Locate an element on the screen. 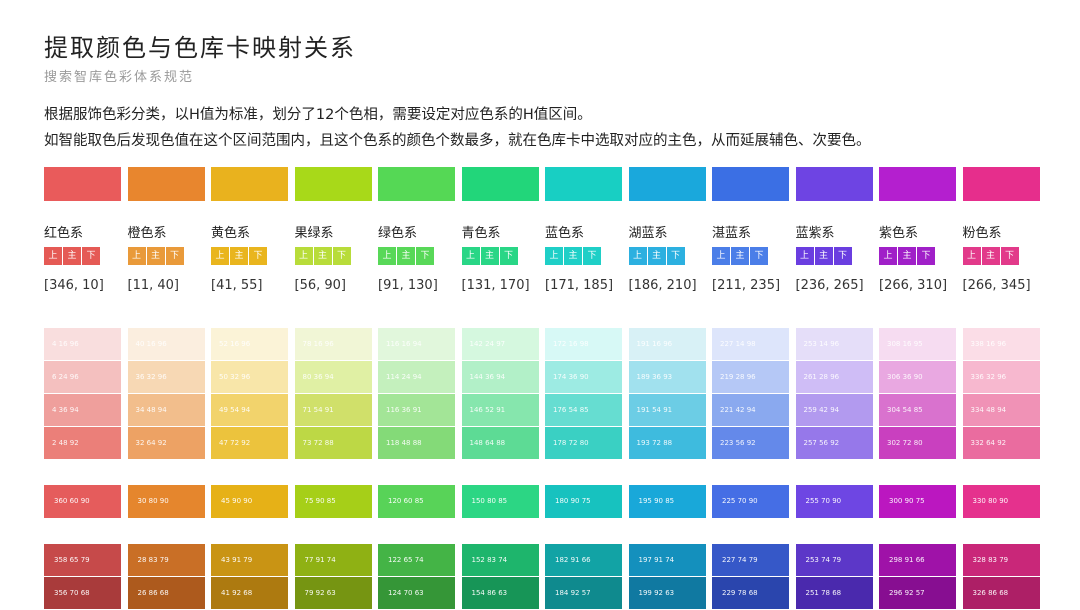  hue-name: 绿色系 is located at coordinates (398, 233).